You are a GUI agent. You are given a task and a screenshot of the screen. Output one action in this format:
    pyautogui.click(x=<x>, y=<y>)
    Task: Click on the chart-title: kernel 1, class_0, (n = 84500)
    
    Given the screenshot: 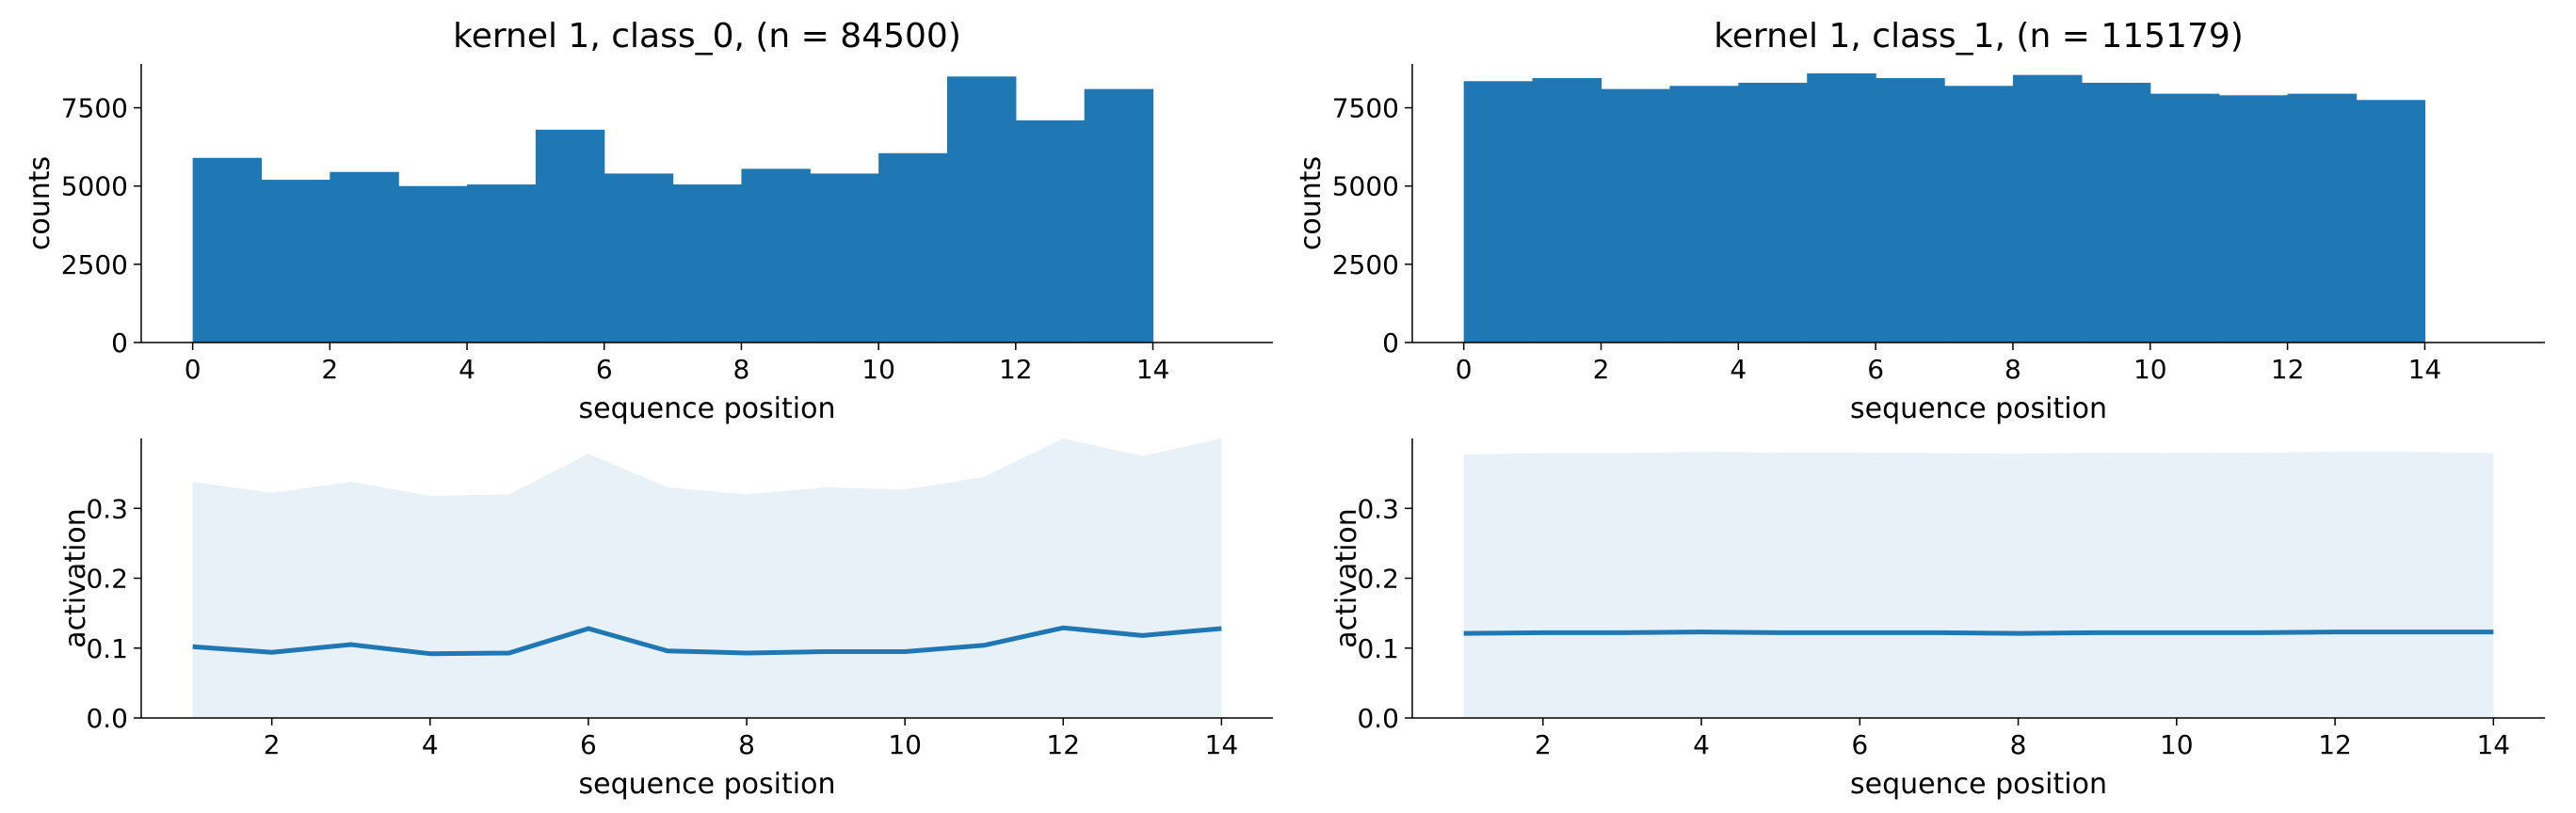 What is the action you would take?
    pyautogui.click(x=707, y=36)
    